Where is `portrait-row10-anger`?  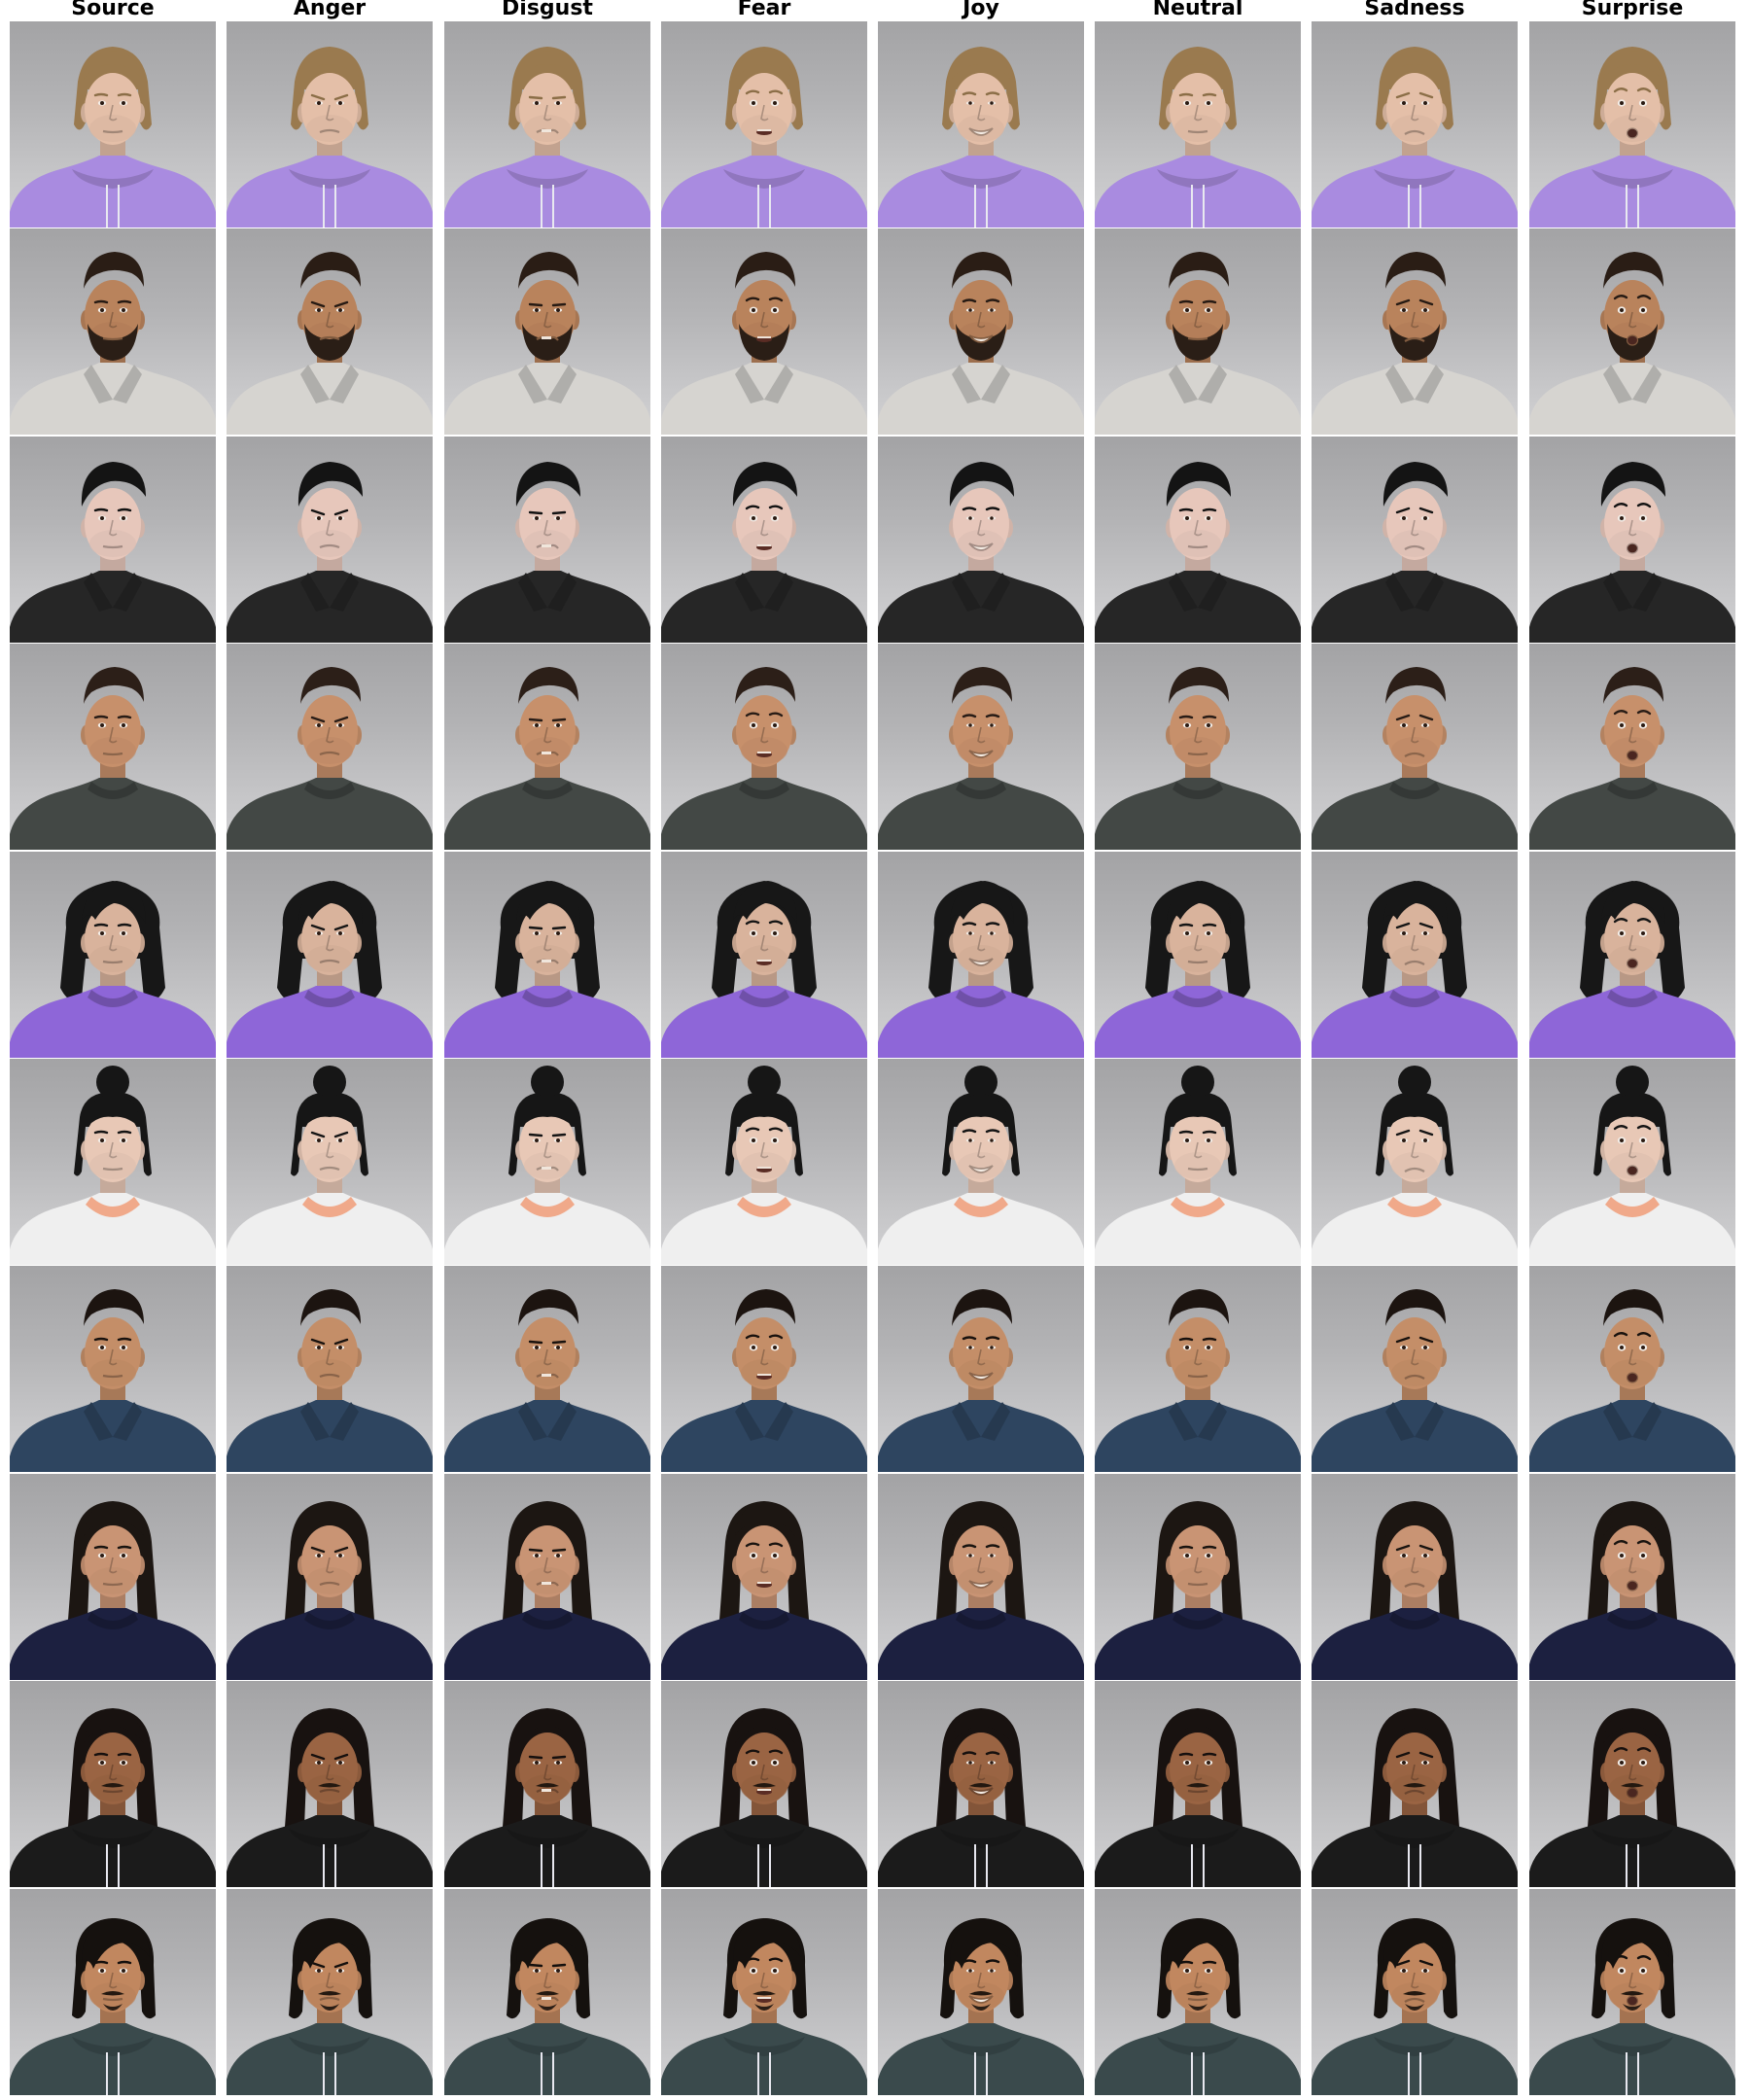
portrait-row10-anger is located at coordinates (330, 1992).